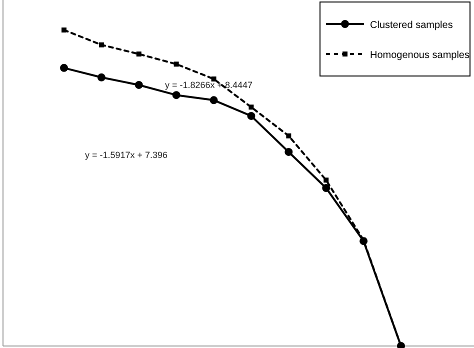  I want to click on legend-label: Homogenous samples, so click(420, 55).